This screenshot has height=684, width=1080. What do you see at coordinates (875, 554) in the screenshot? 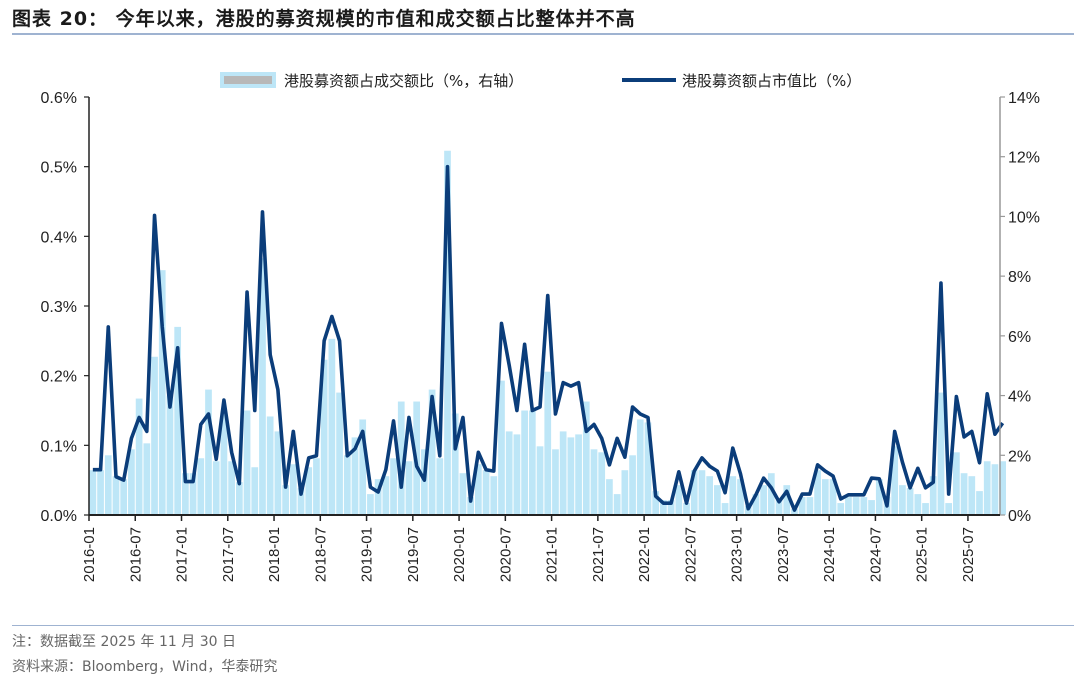
I see `x-axis-tick-label: 2024-07` at bounding box center [875, 554].